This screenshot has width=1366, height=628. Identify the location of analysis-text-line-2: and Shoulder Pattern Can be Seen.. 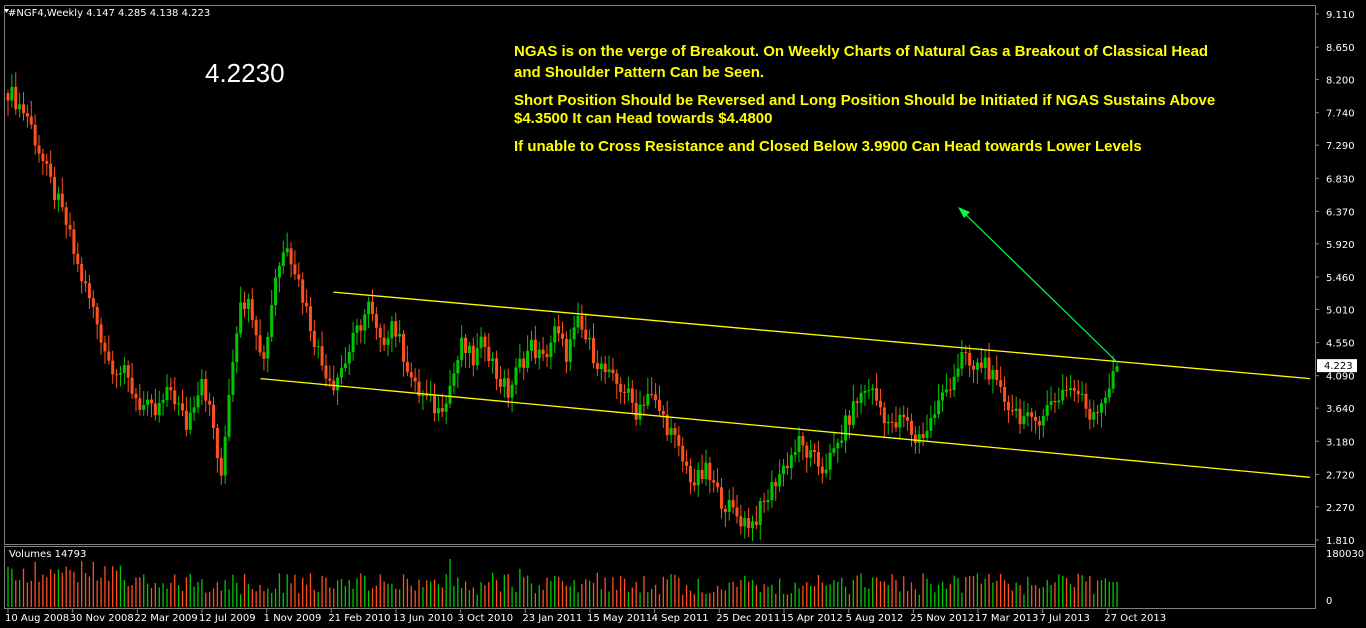
(639, 72).